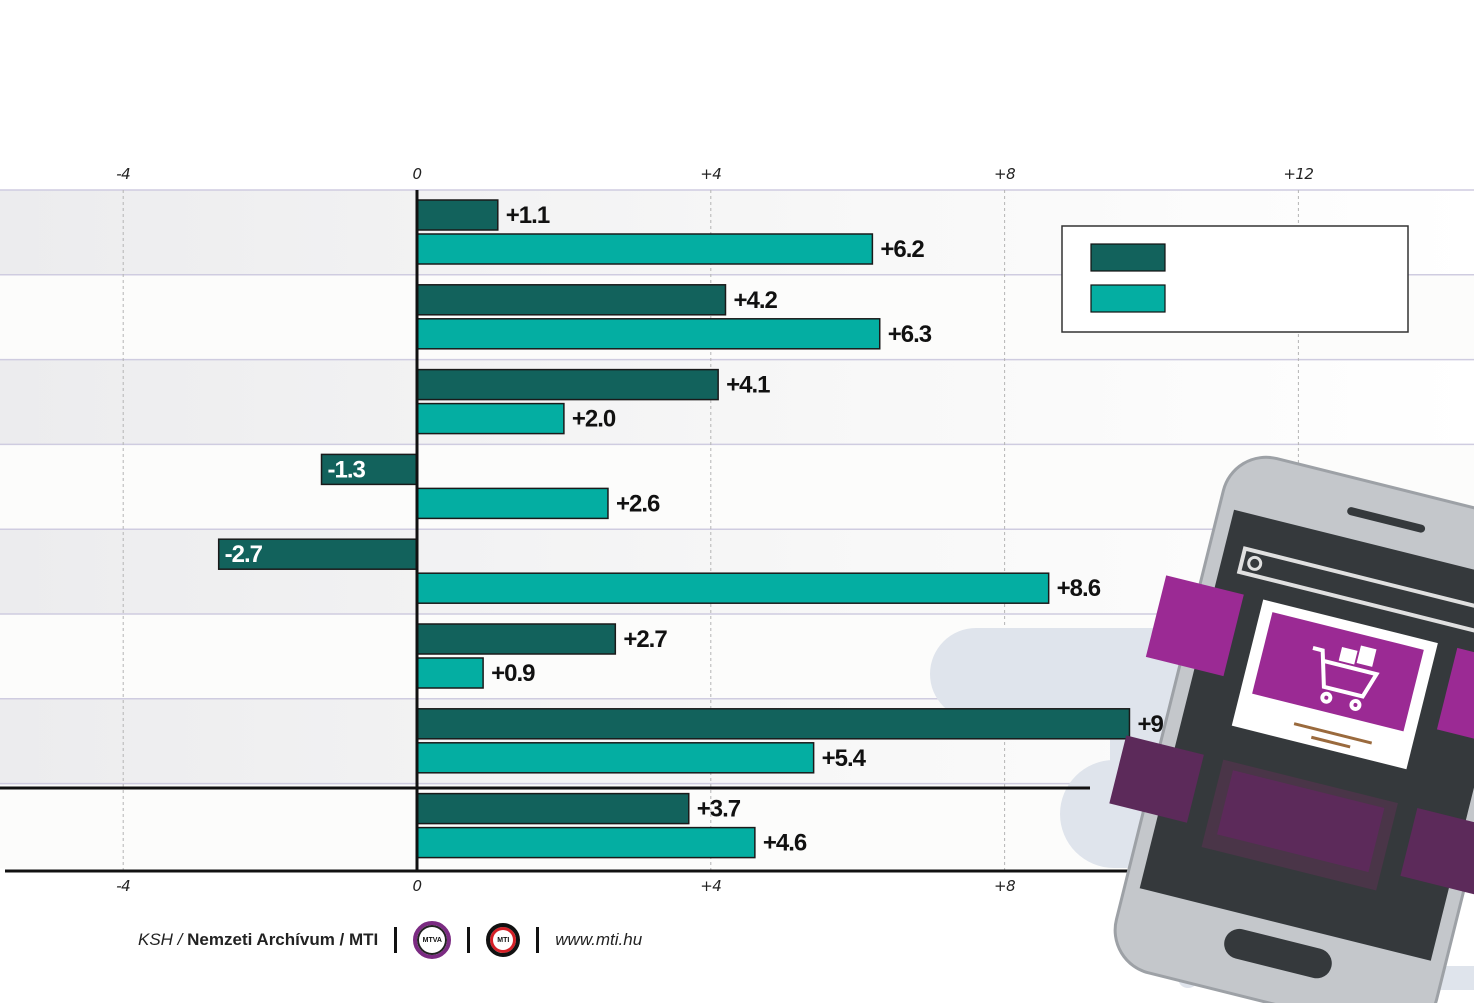 Image resolution: width=1474 pixels, height=1003 pixels. I want to click on data-label: +6.3, so click(910, 334).